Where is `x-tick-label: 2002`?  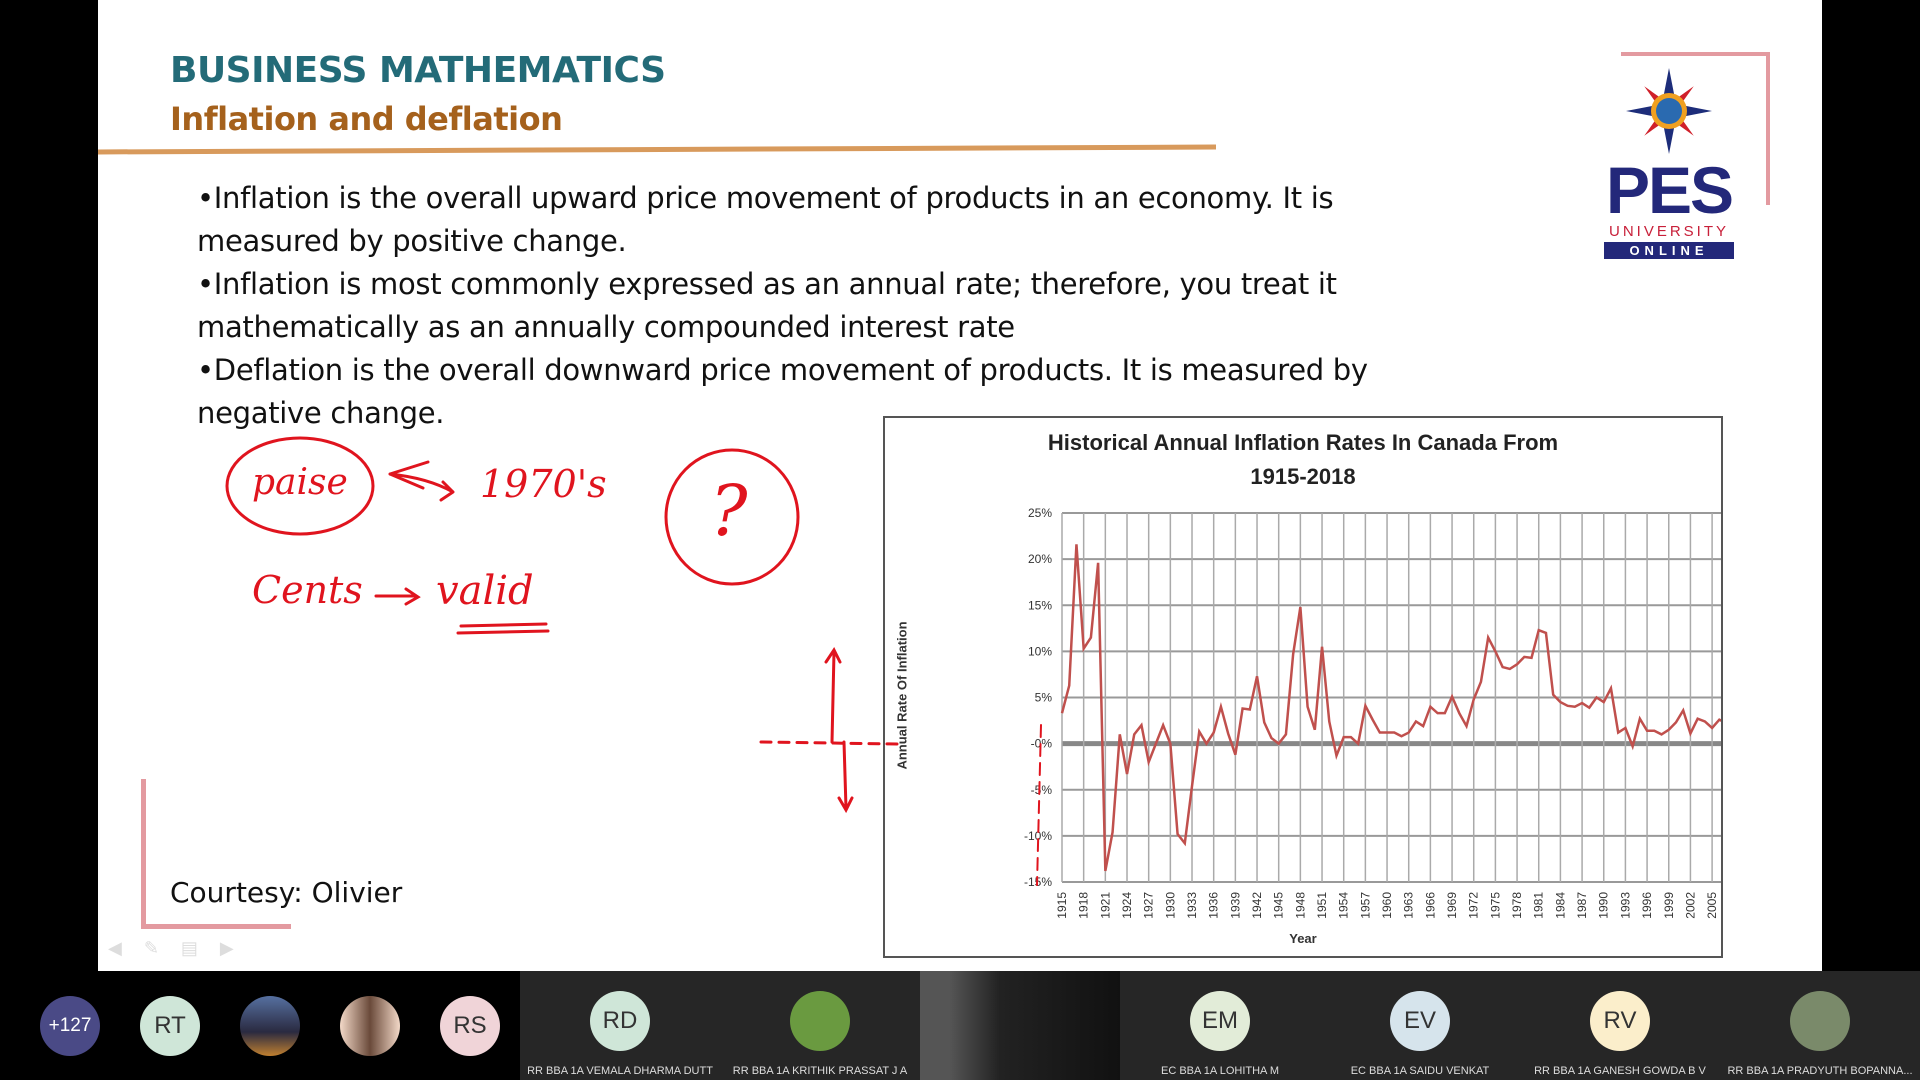 x-tick-label: 2002 is located at coordinates (1690, 905).